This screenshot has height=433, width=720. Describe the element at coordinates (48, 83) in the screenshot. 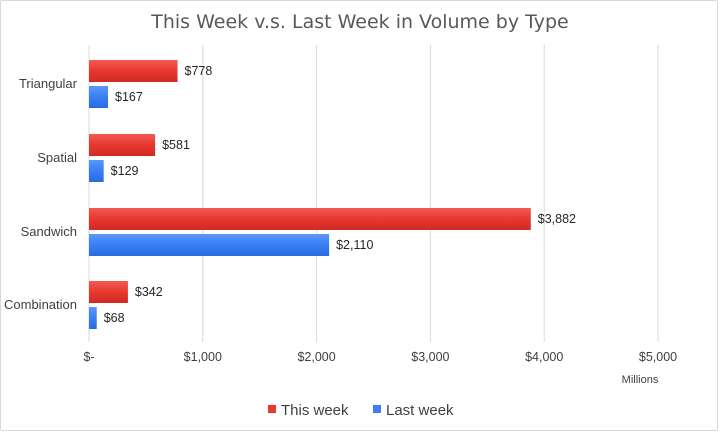

I see `y-category-label: Triangular` at that location.